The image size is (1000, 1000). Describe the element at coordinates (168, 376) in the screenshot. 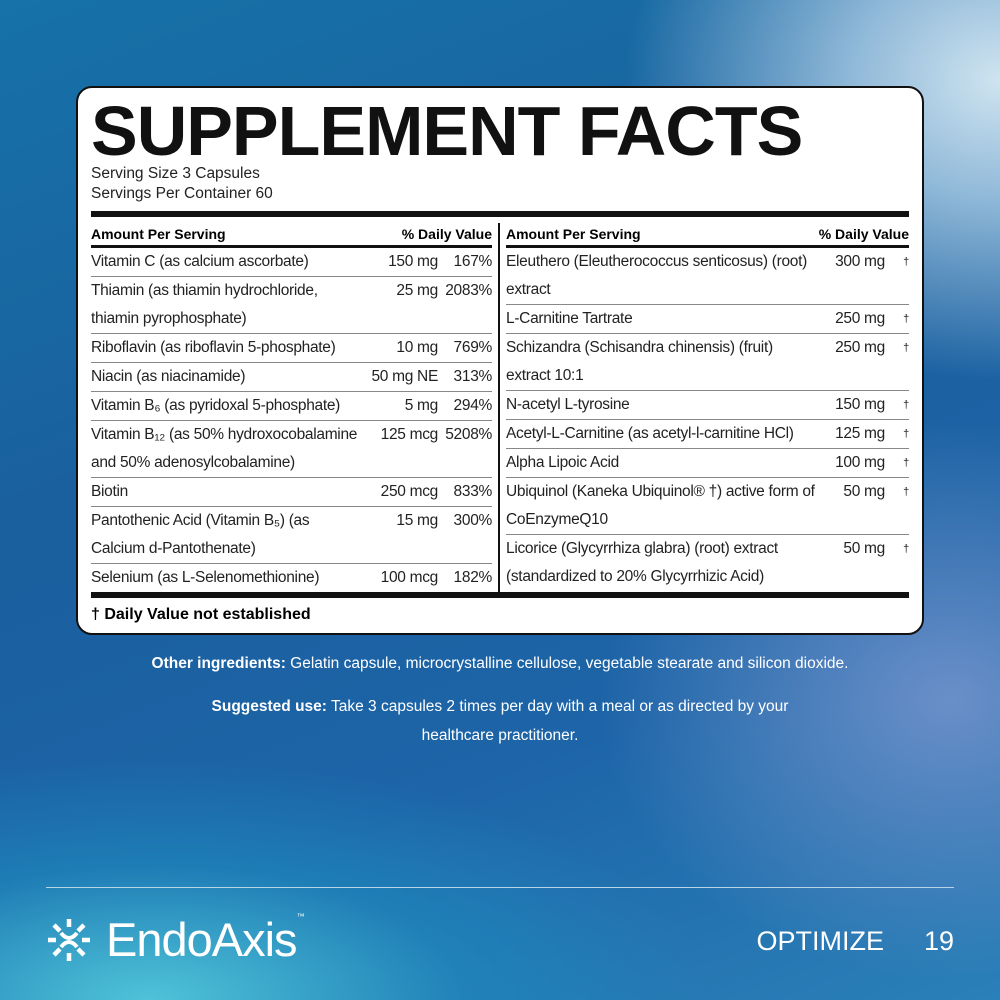

I see `ingredient-name: Niacin (as niacinamide)` at that location.